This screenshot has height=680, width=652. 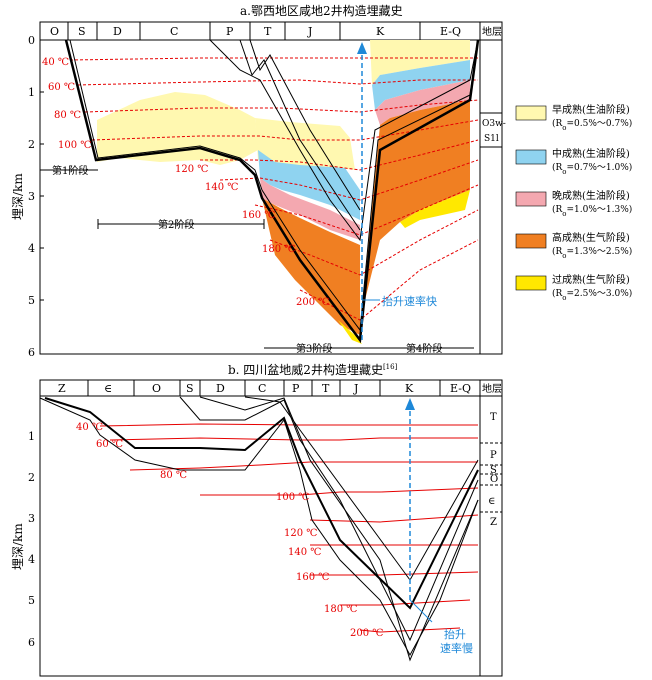 I want to click on period-a-C: C, so click(x=174, y=31).